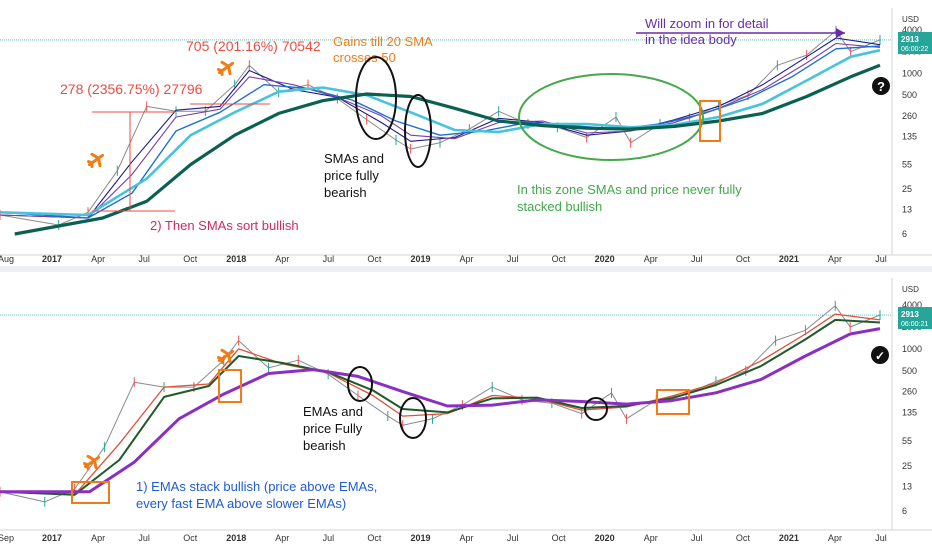  What do you see at coordinates (611, 117) in the screenshot?
I see `zone-ellipse` at bounding box center [611, 117].